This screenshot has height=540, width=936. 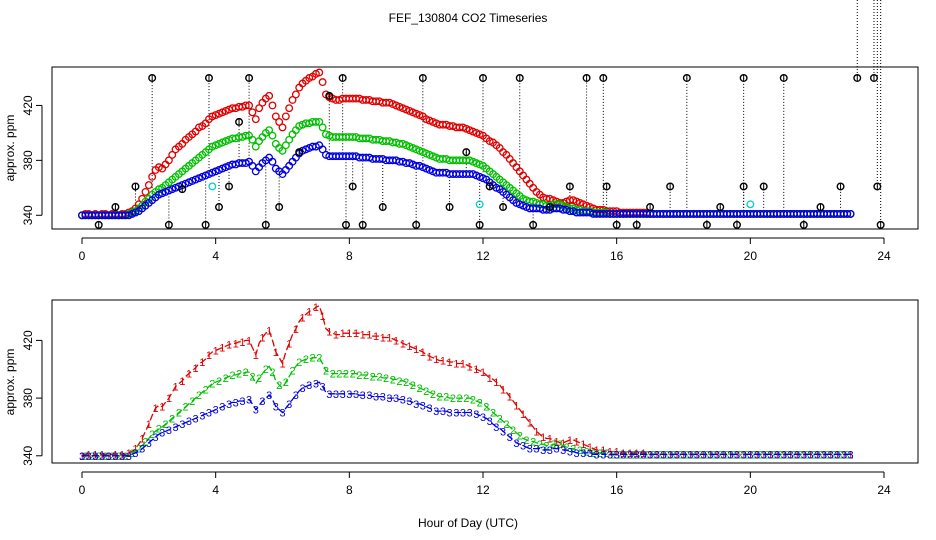 I want to click on cyan-point, so click(x=212, y=186).